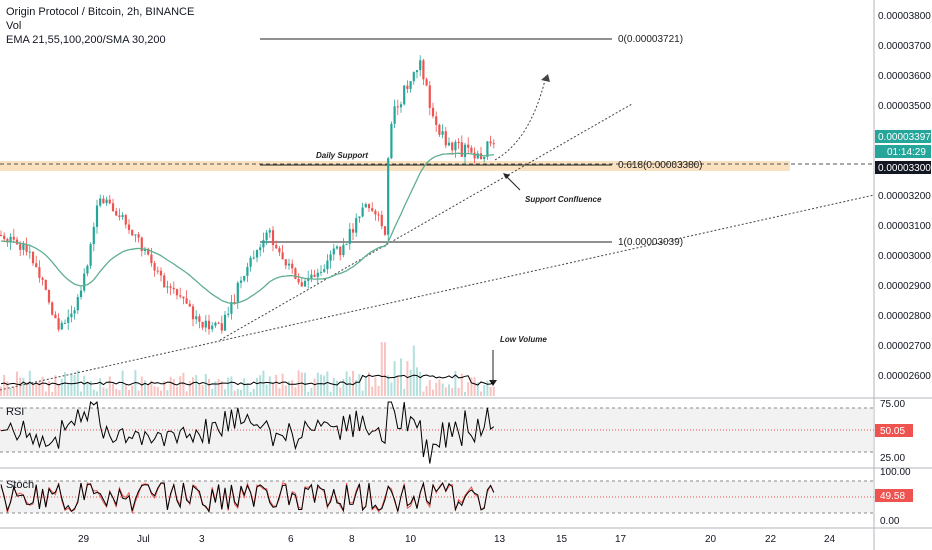 This screenshot has height=550, width=932. Describe the element at coordinates (711, 539) in the screenshot. I see `time-tick: 20` at that location.